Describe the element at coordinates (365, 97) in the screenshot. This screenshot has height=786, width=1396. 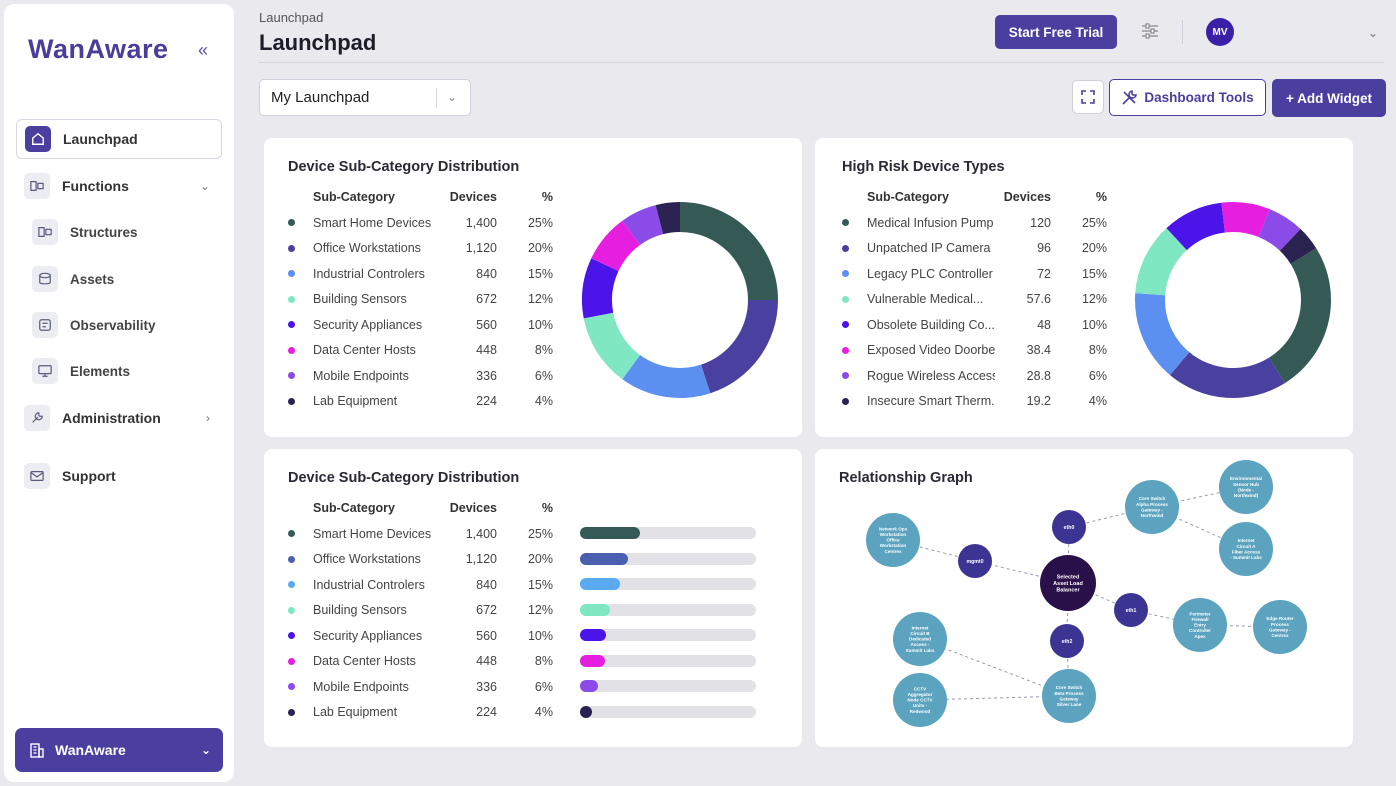
I see `launchpad-select: My Launchpad ⌄` at that location.